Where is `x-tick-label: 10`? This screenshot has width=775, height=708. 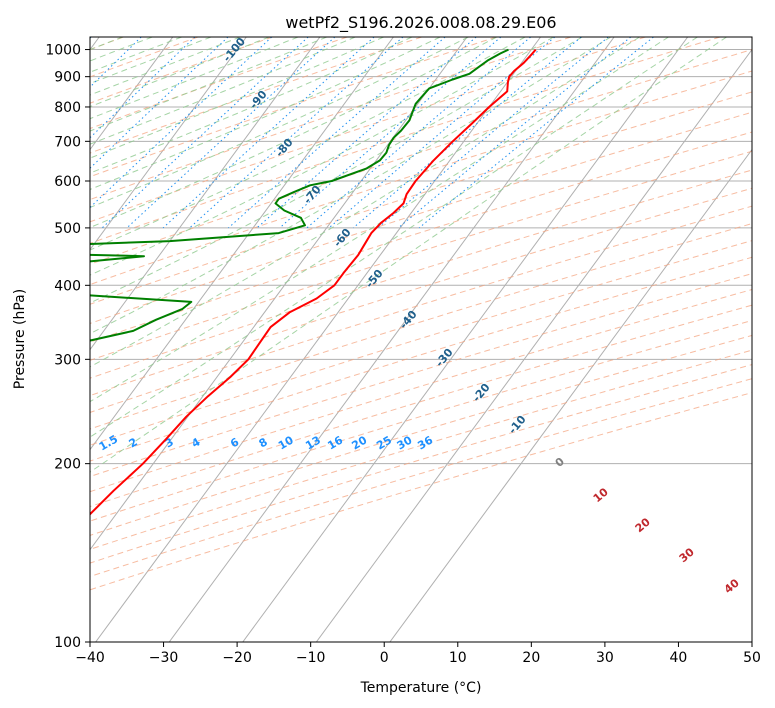 x-tick-label: 10 is located at coordinates (458, 658).